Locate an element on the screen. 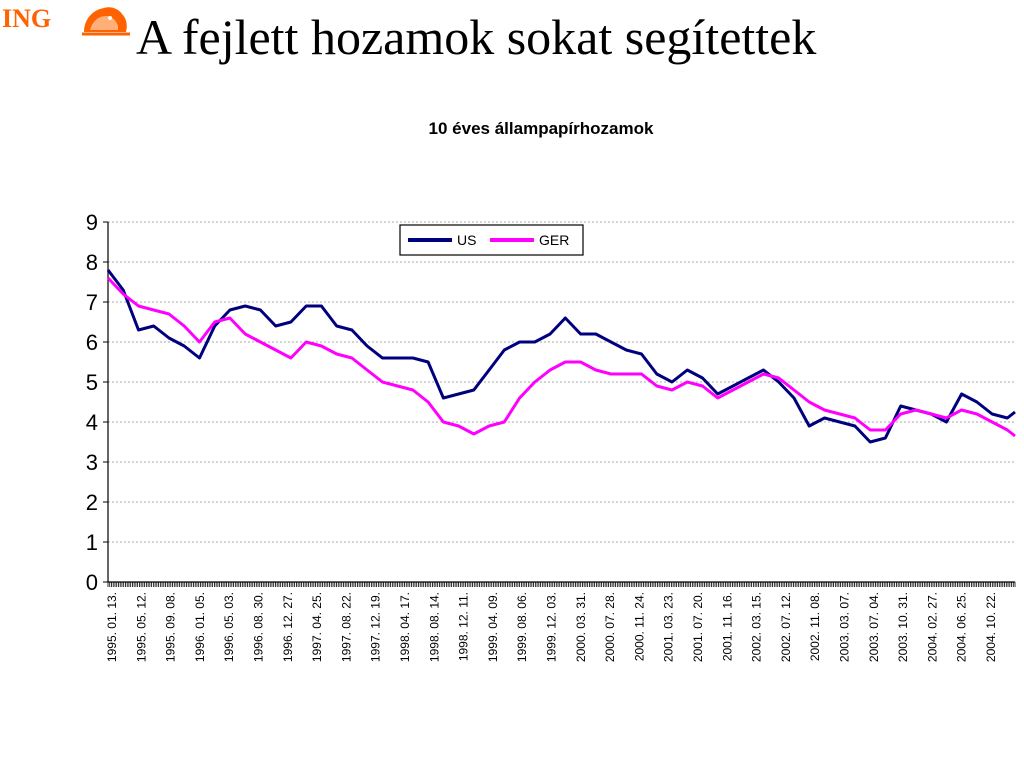 This screenshot has width=1024, height=768. x-tick-label: 2001. 07. 20. is located at coordinates (698, 627).